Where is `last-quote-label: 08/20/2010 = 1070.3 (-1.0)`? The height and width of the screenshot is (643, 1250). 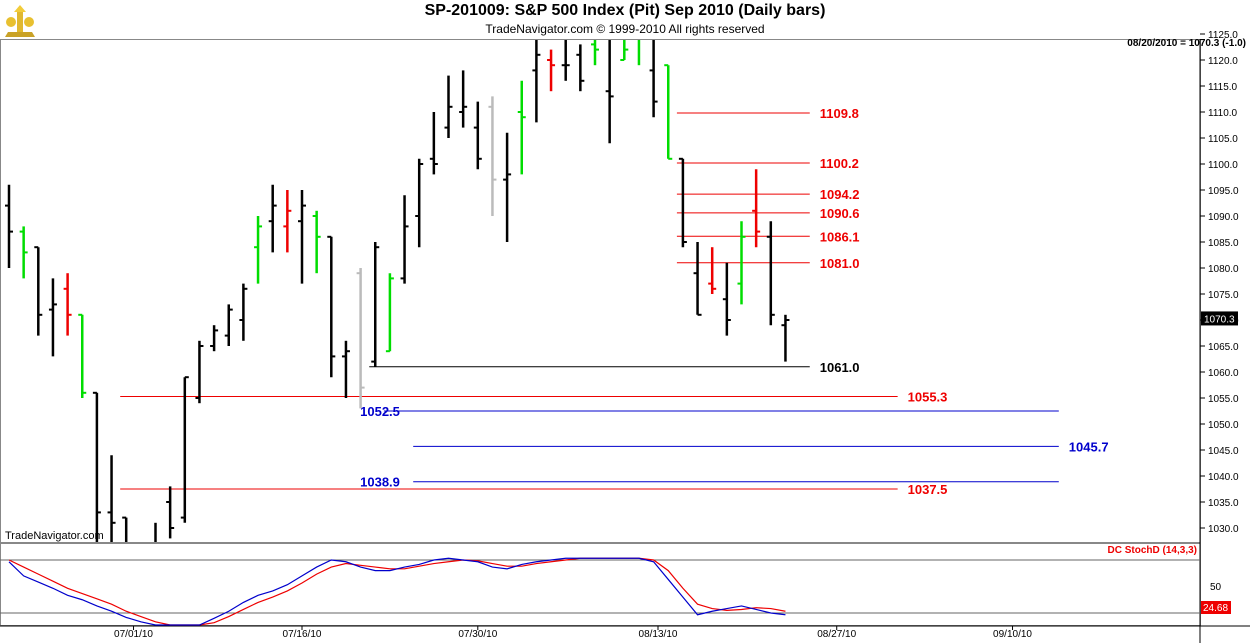
last-quote-label: 08/20/2010 = 1070.3 (-1.0) is located at coordinates (1186, 43).